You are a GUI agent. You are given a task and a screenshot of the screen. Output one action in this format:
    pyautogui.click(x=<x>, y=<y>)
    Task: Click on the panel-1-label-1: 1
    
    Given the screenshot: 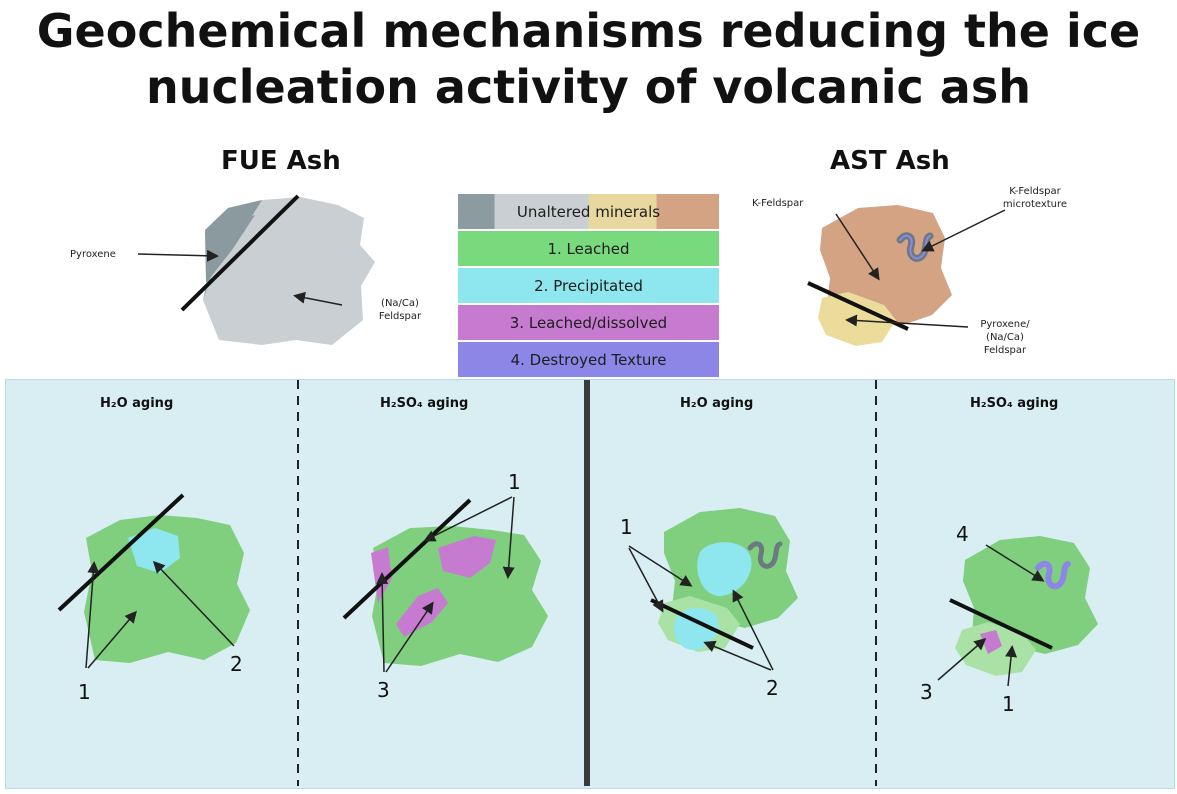 What is the action you would take?
    pyautogui.click(x=84, y=692)
    